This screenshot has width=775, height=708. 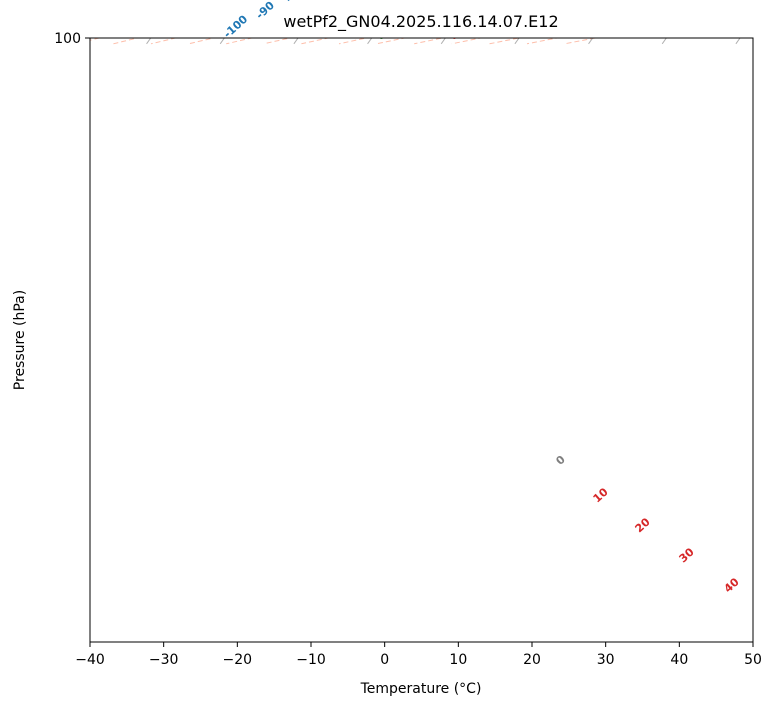 I want to click on x-tick-label: −30, so click(x=164, y=660).